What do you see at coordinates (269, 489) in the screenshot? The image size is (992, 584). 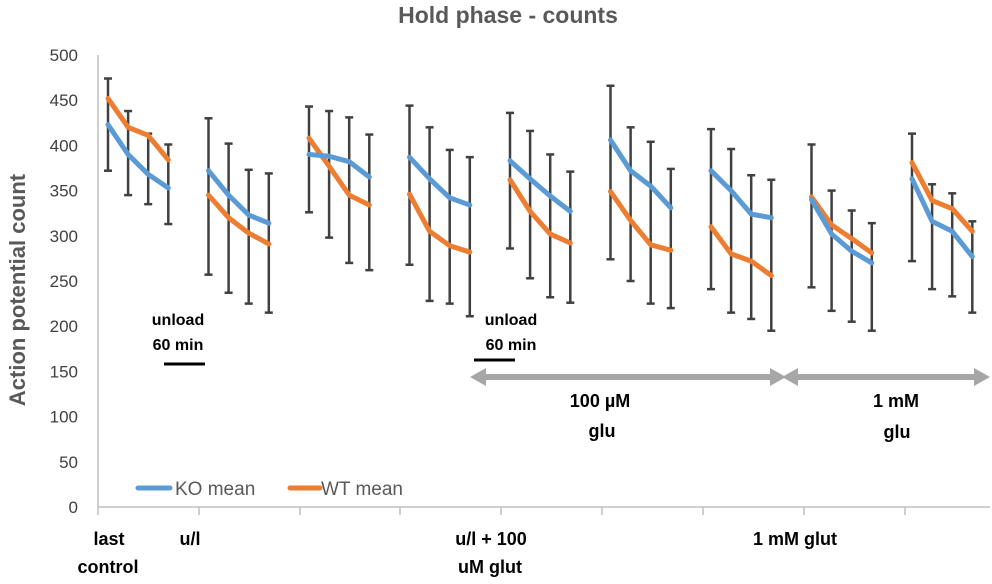 I see `legend: KO mean WT mean` at bounding box center [269, 489].